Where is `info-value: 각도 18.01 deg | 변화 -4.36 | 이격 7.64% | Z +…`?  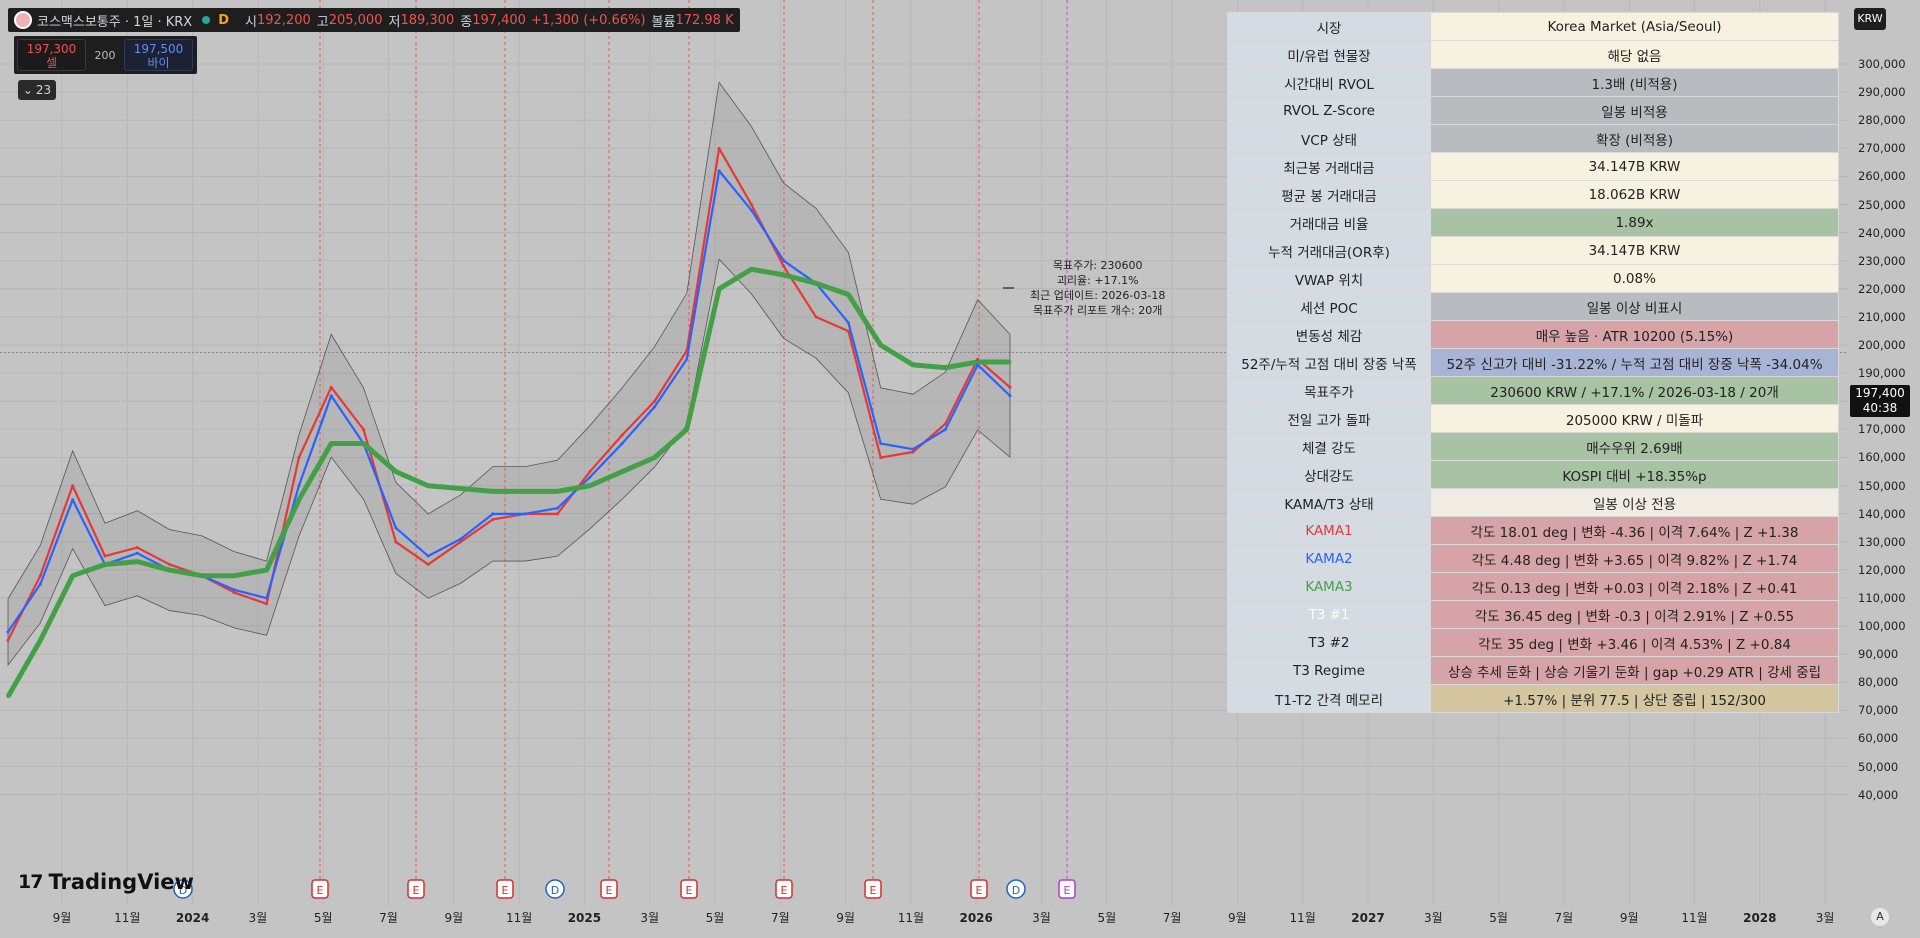 info-value: 각도 18.01 deg | 변화 -4.36 | 이격 7.64% | Z +… is located at coordinates (1634, 530).